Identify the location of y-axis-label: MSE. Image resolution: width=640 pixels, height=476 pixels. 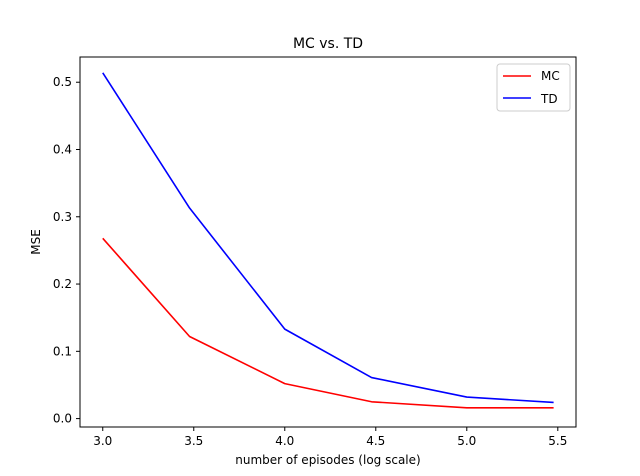
(36, 242).